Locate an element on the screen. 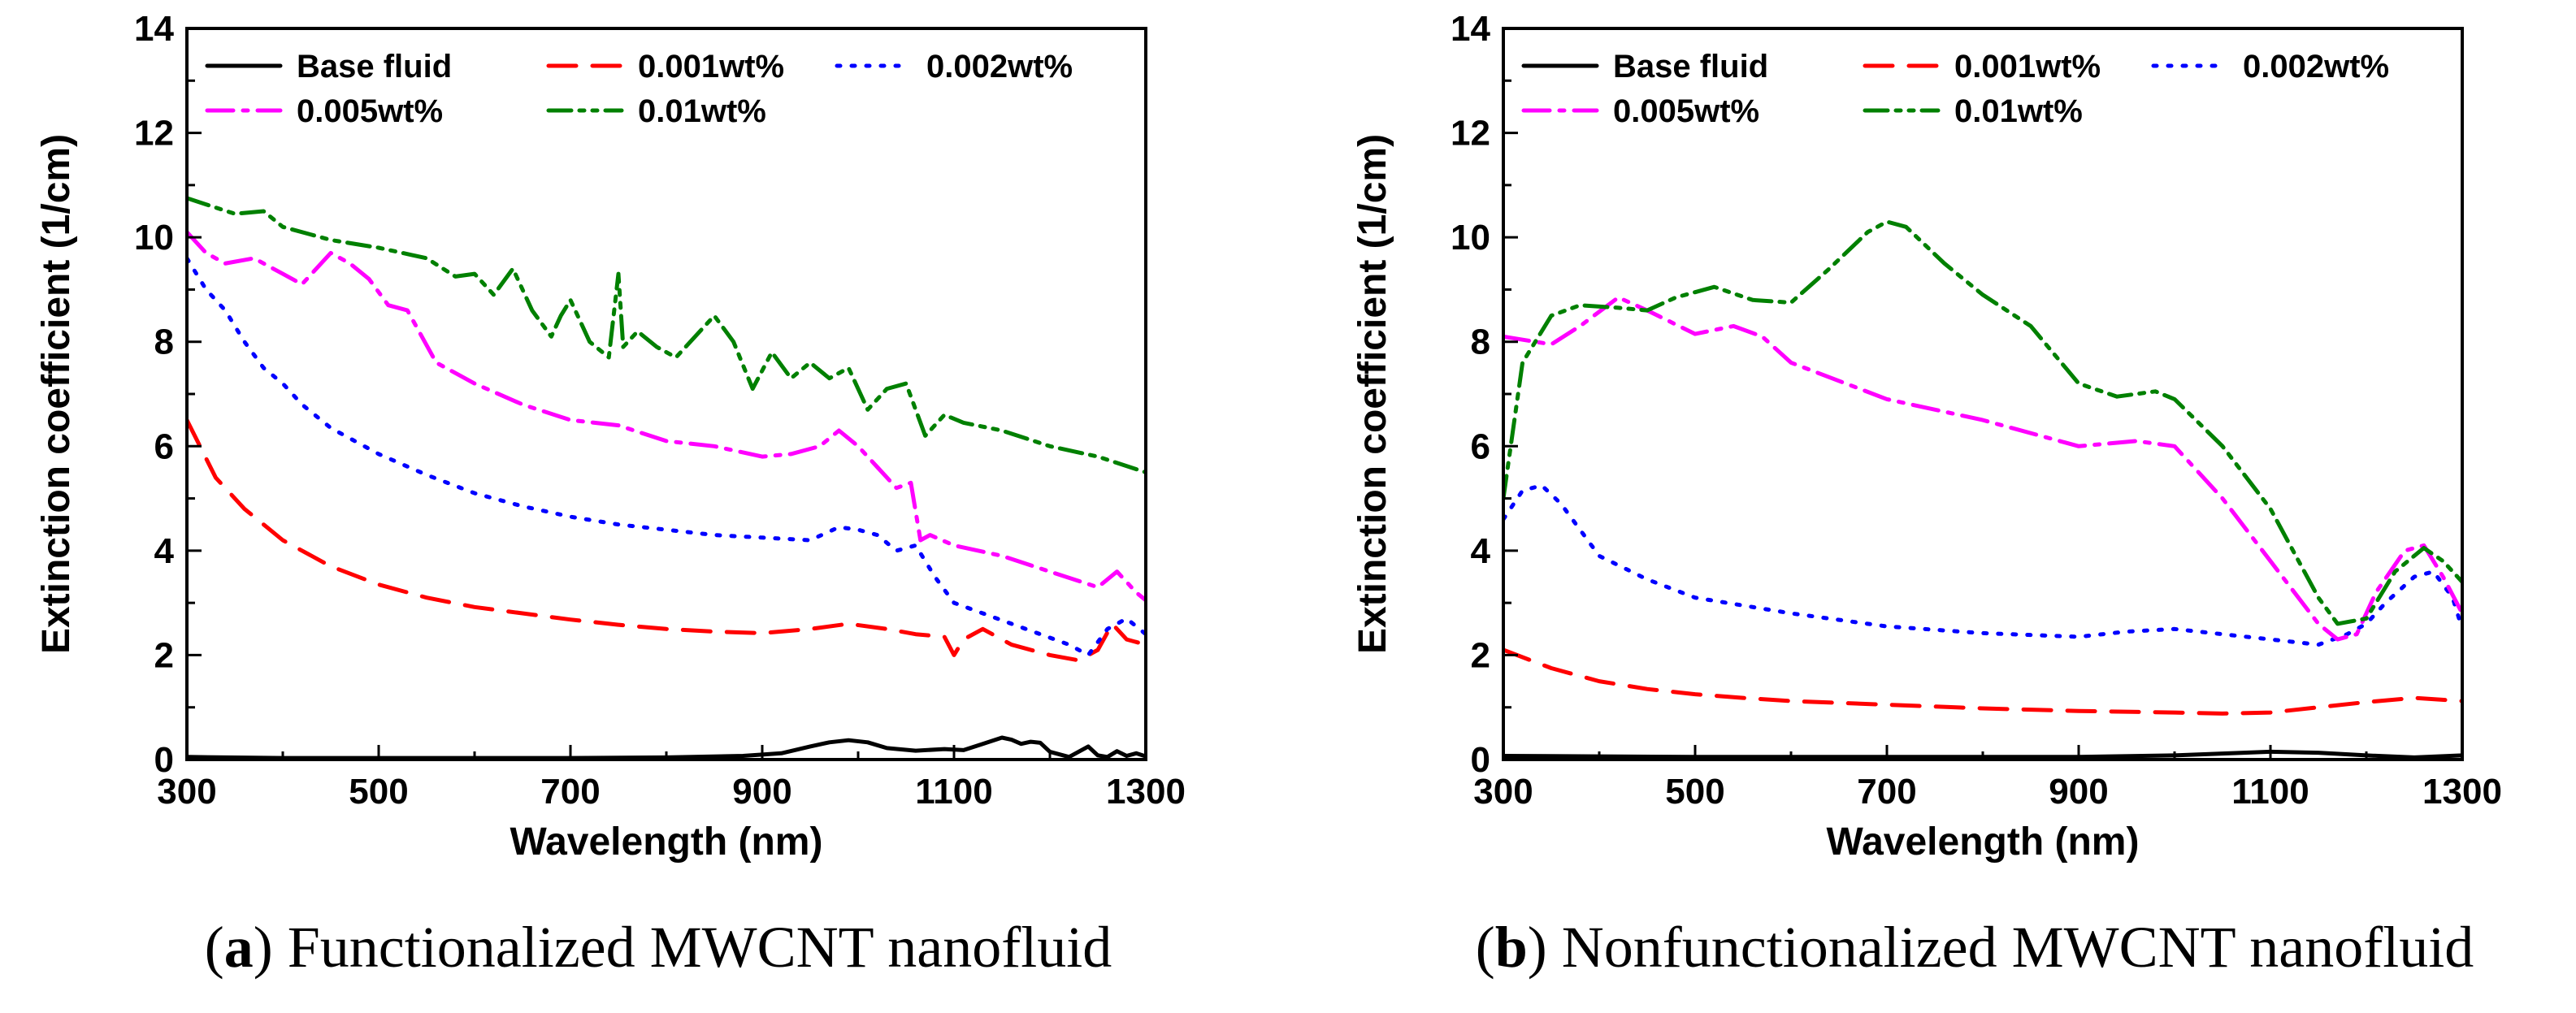 The height and width of the screenshot is (1013, 2576). panel-letter: a is located at coordinates (239, 948).